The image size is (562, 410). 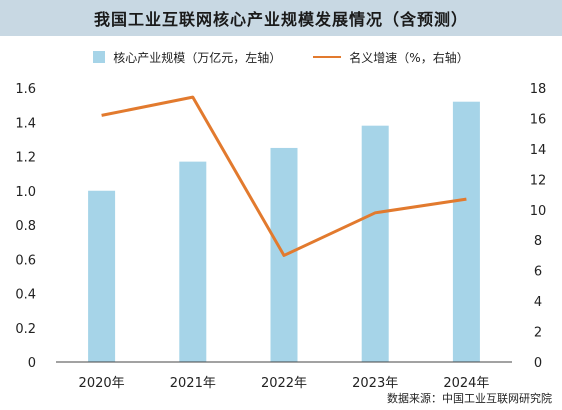 What do you see at coordinates (25, 192) in the screenshot?
I see `y-left-tick-5: 1.0` at bounding box center [25, 192].